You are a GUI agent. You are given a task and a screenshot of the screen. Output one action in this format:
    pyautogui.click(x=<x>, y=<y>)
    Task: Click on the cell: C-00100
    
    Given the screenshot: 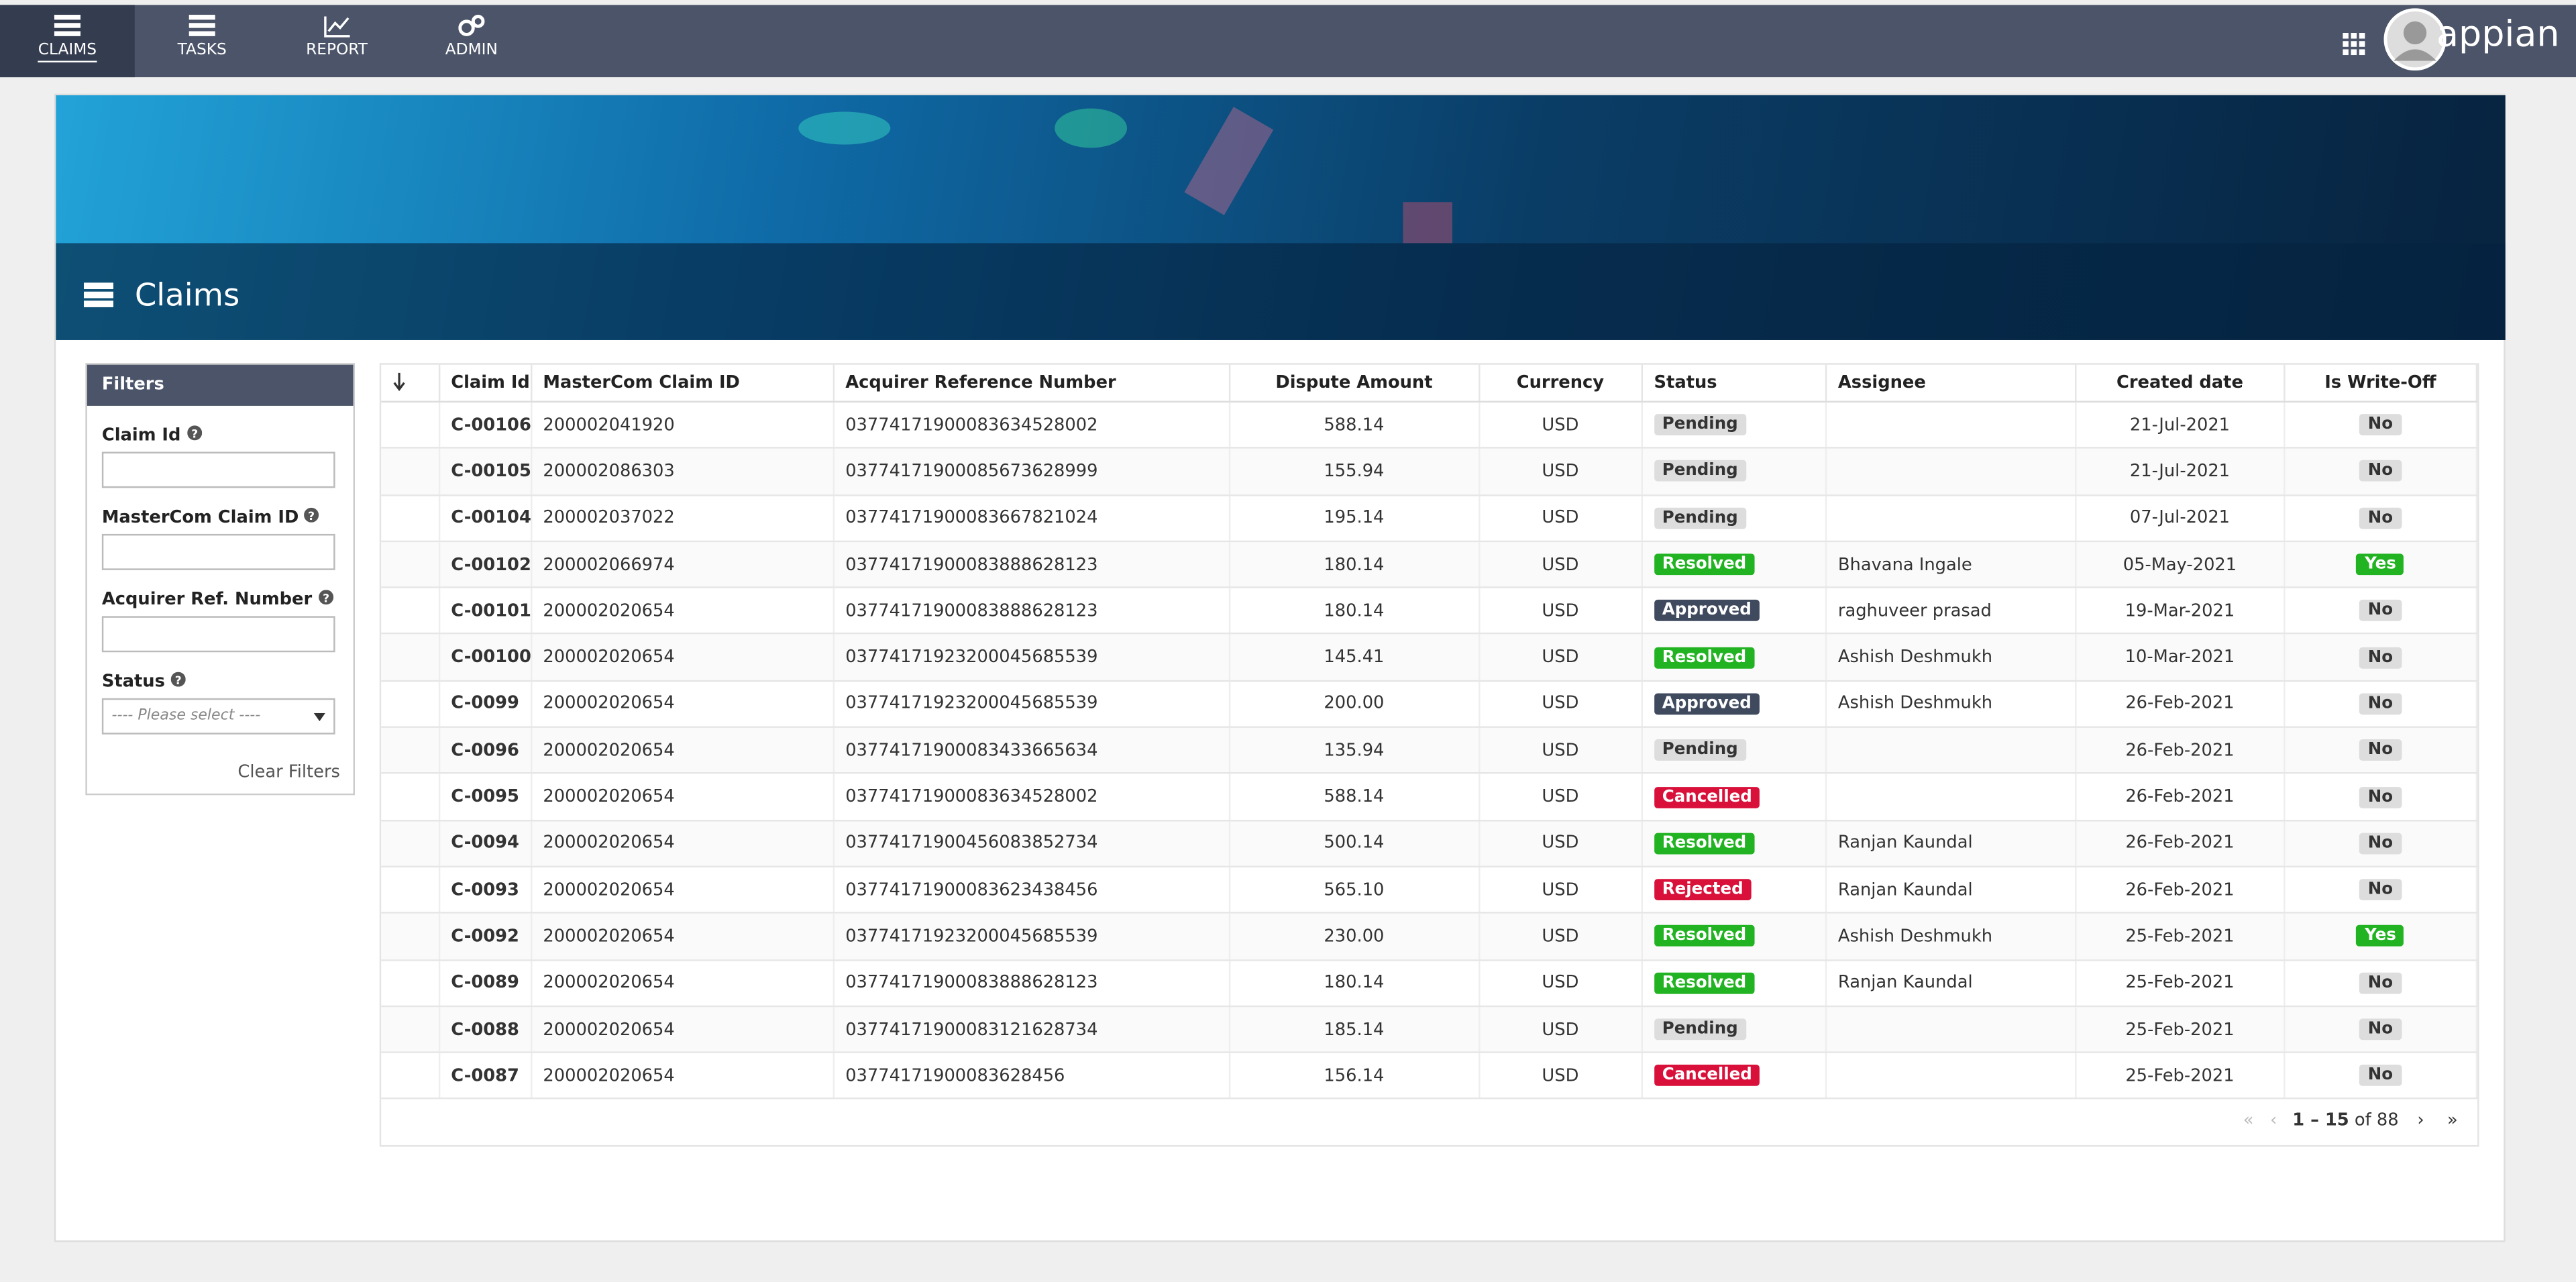 What is the action you would take?
    pyautogui.click(x=485, y=658)
    